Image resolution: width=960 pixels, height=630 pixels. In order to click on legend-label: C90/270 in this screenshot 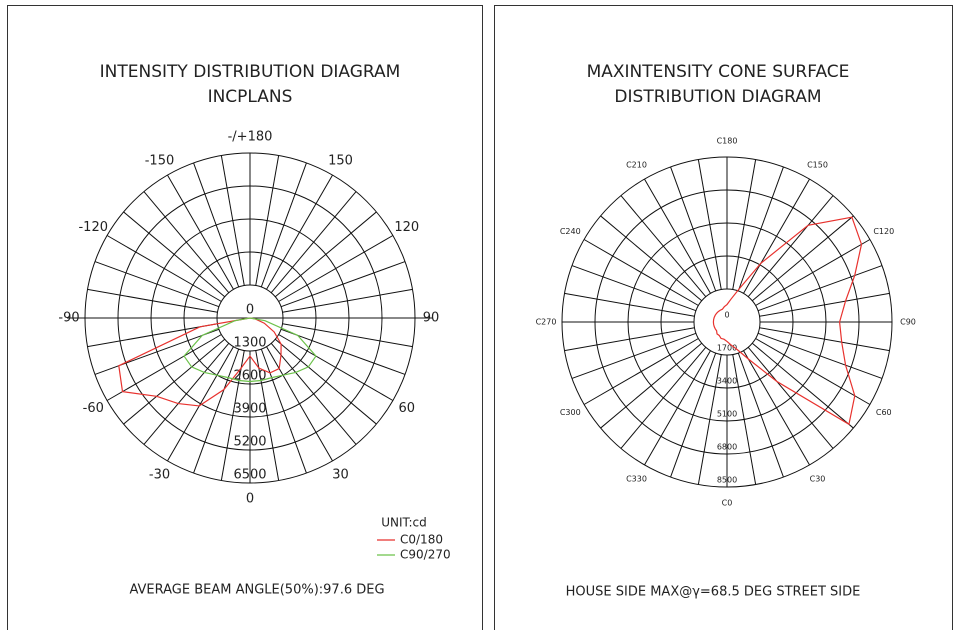, I will do `click(425, 555)`.